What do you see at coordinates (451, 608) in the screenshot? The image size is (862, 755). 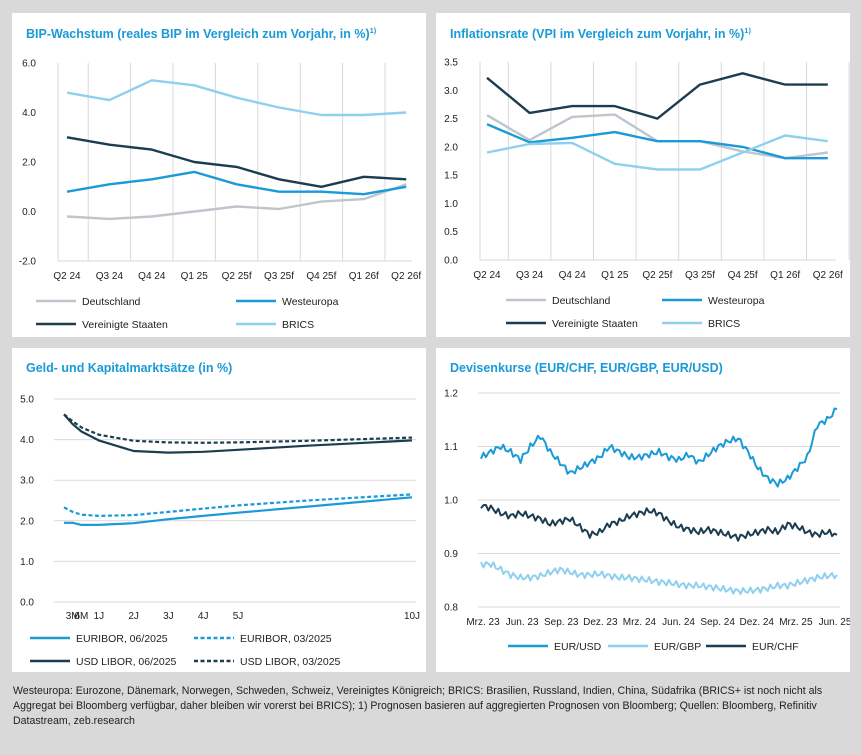 I see `y-tick-label: 0.8` at bounding box center [451, 608].